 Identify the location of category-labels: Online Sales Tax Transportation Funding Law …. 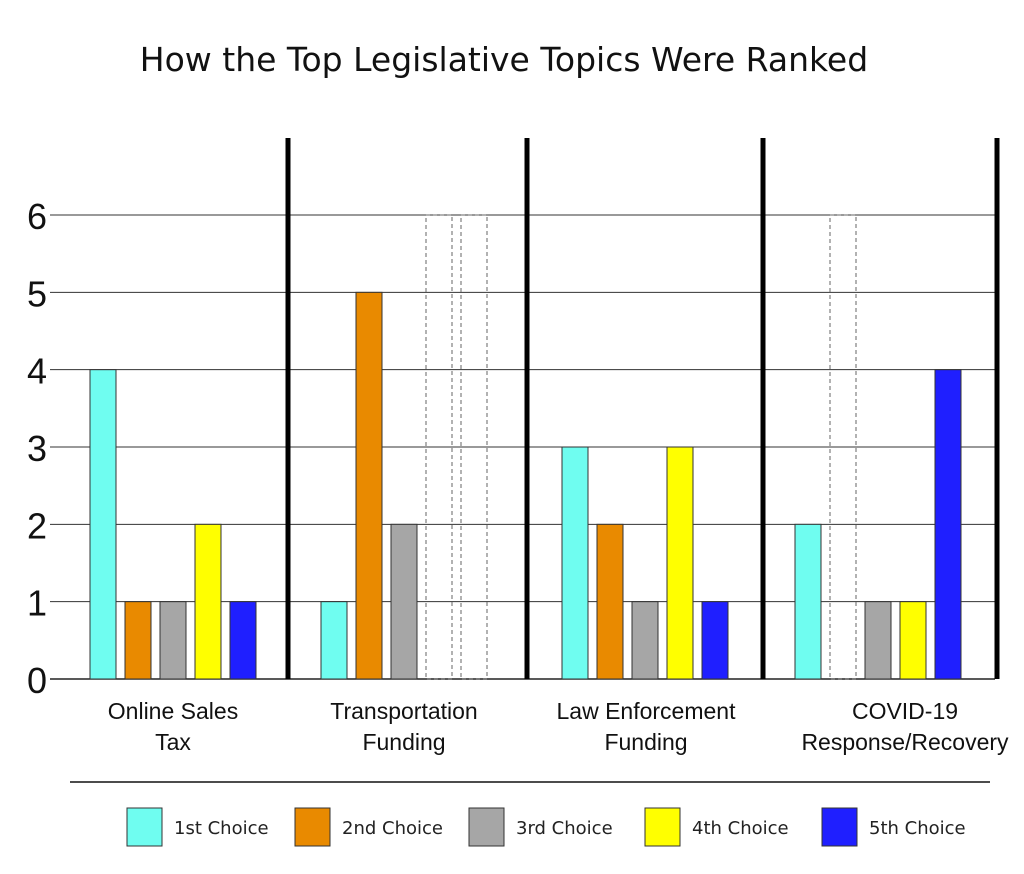
(558, 726).